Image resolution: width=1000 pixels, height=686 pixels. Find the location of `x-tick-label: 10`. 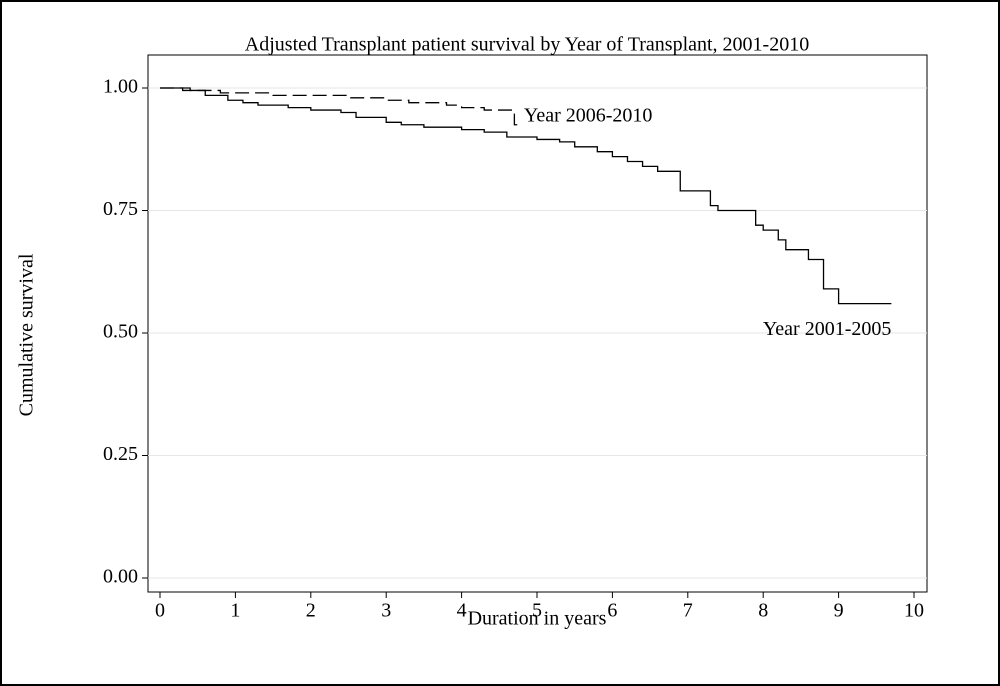

x-tick-label: 10 is located at coordinates (914, 611).